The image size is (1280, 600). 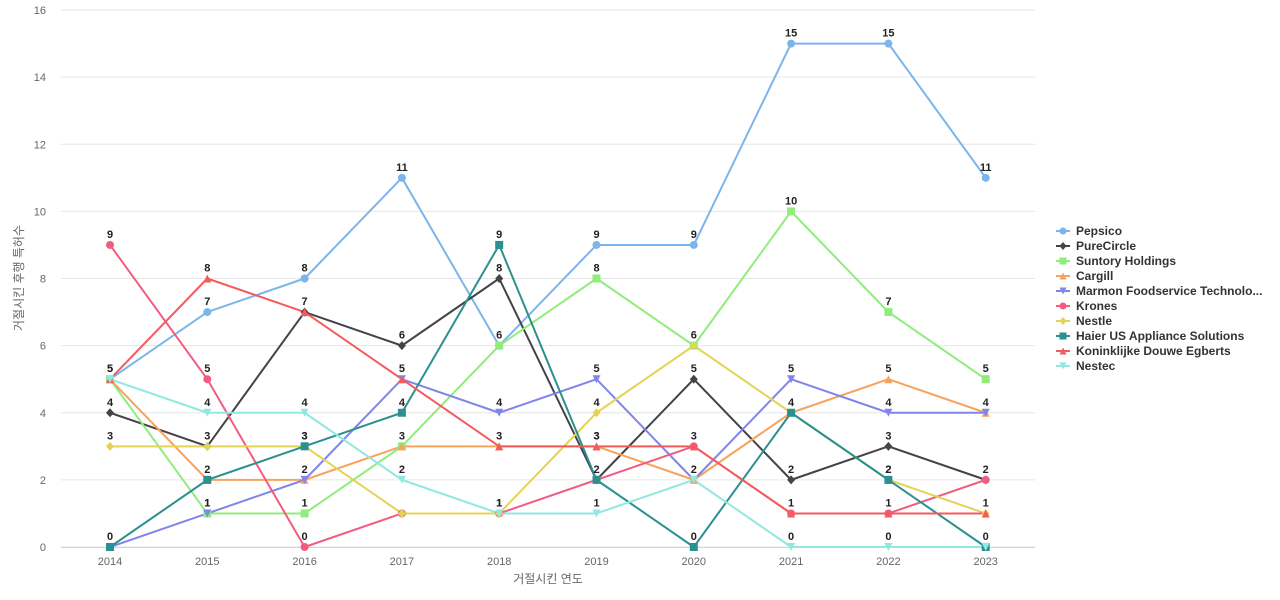 What do you see at coordinates (110, 235) in the screenshot?
I see `data-label: 9` at bounding box center [110, 235].